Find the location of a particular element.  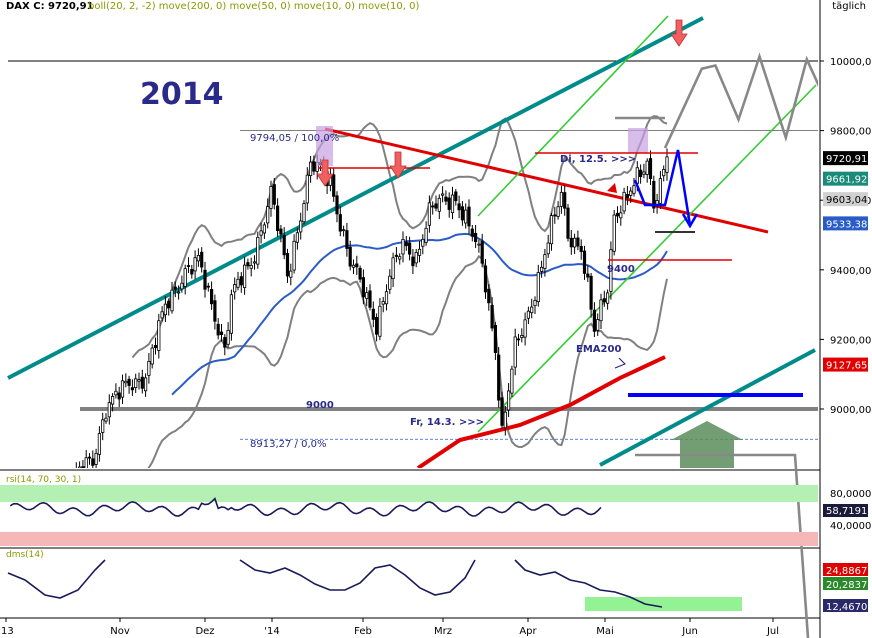

level-9000-label: 9000 is located at coordinates (320, 405).